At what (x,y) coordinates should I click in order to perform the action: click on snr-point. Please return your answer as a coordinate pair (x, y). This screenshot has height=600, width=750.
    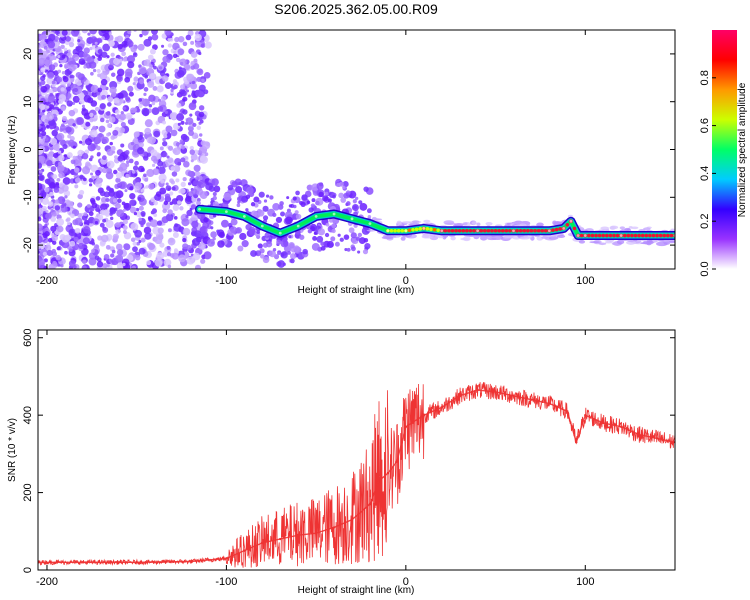
    Looking at the image, I should click on (298, 535).